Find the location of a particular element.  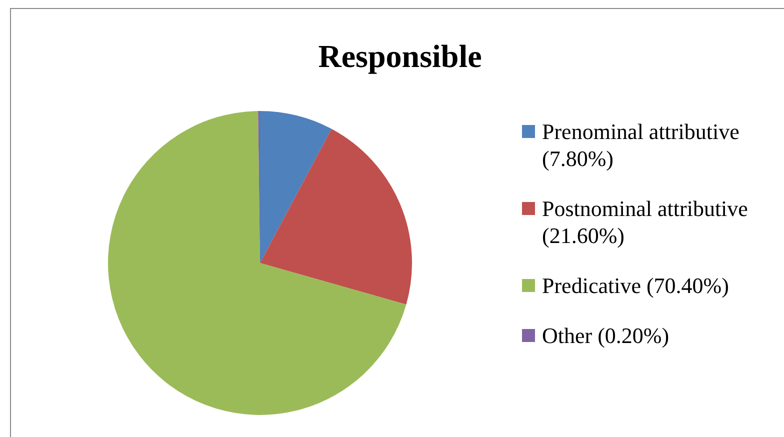

legend-label: Postnominal attributive (21.60%) is located at coordinates (645, 222).